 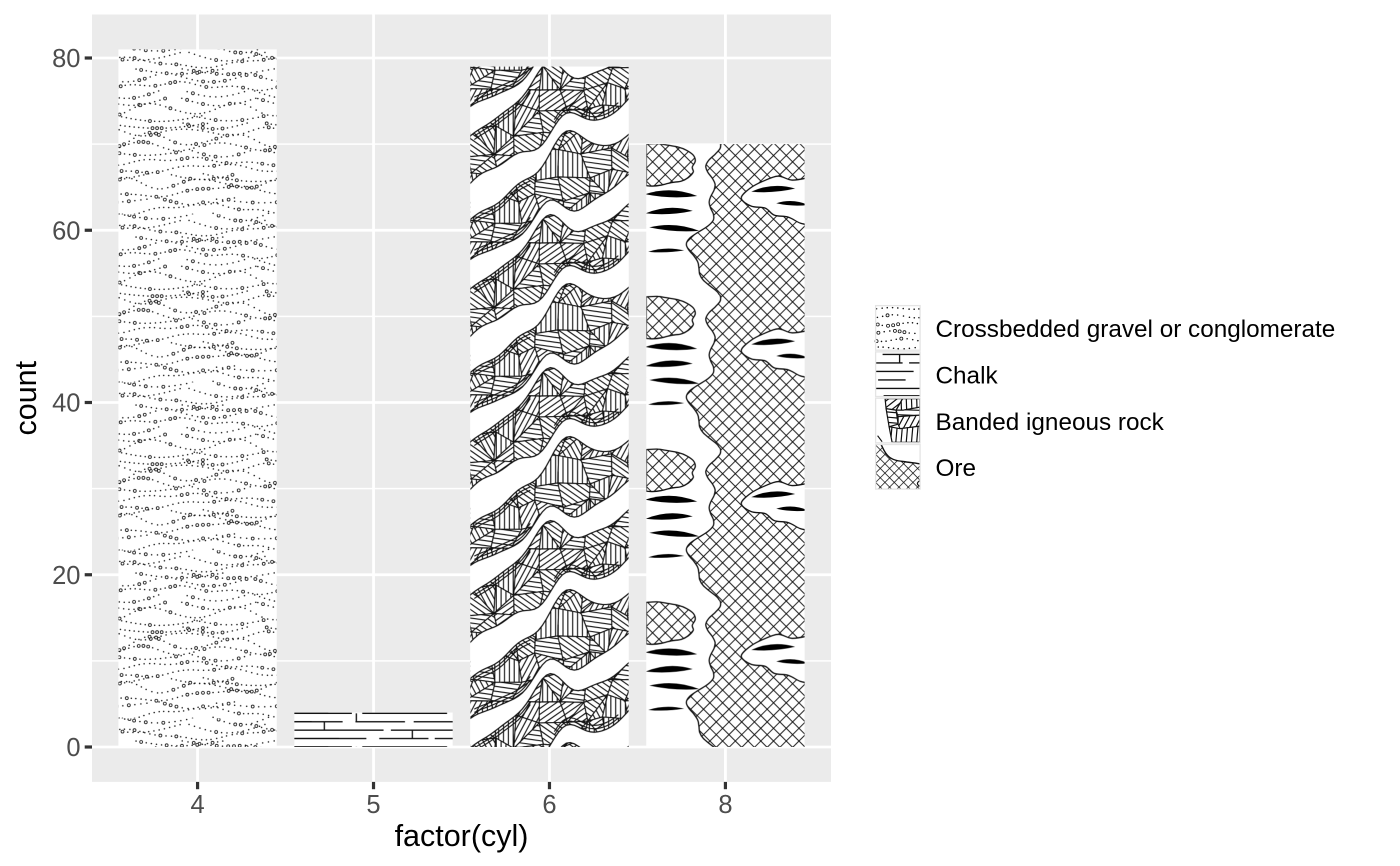 What do you see at coordinates (373, 805) in the screenshot?
I see `svg-text: 5` at bounding box center [373, 805].